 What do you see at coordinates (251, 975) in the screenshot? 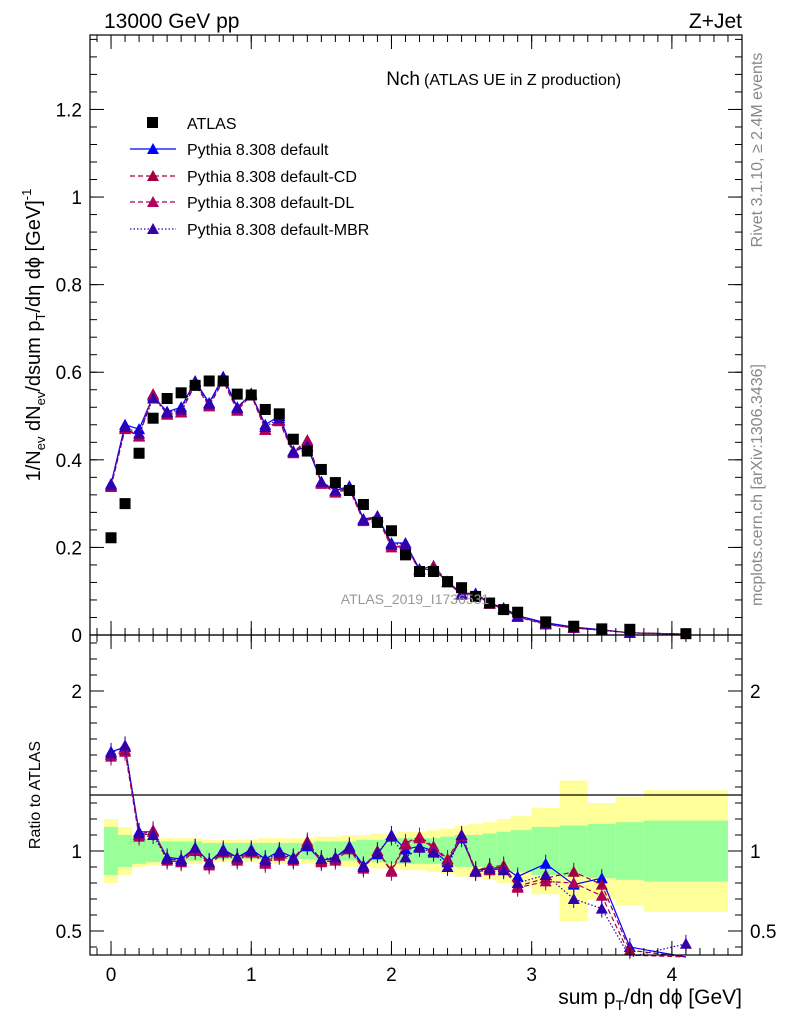
I see `x-tick-label: 1` at bounding box center [251, 975].